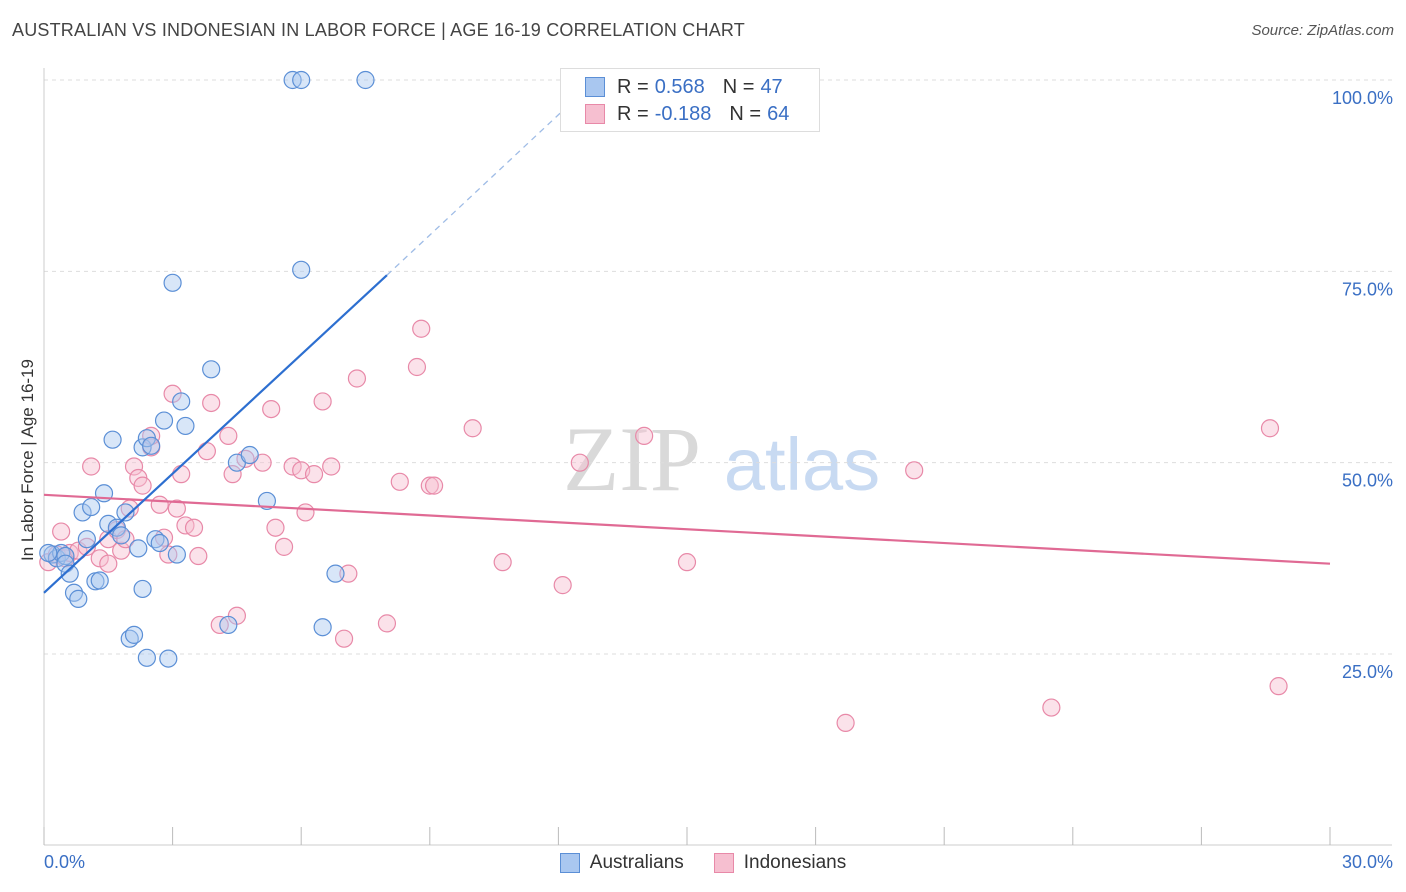 Image resolution: width=1406 pixels, height=892 pixels. What do you see at coordinates (723, 863) in the screenshot?
I see `indonesians-legend-swatch` at bounding box center [723, 863].